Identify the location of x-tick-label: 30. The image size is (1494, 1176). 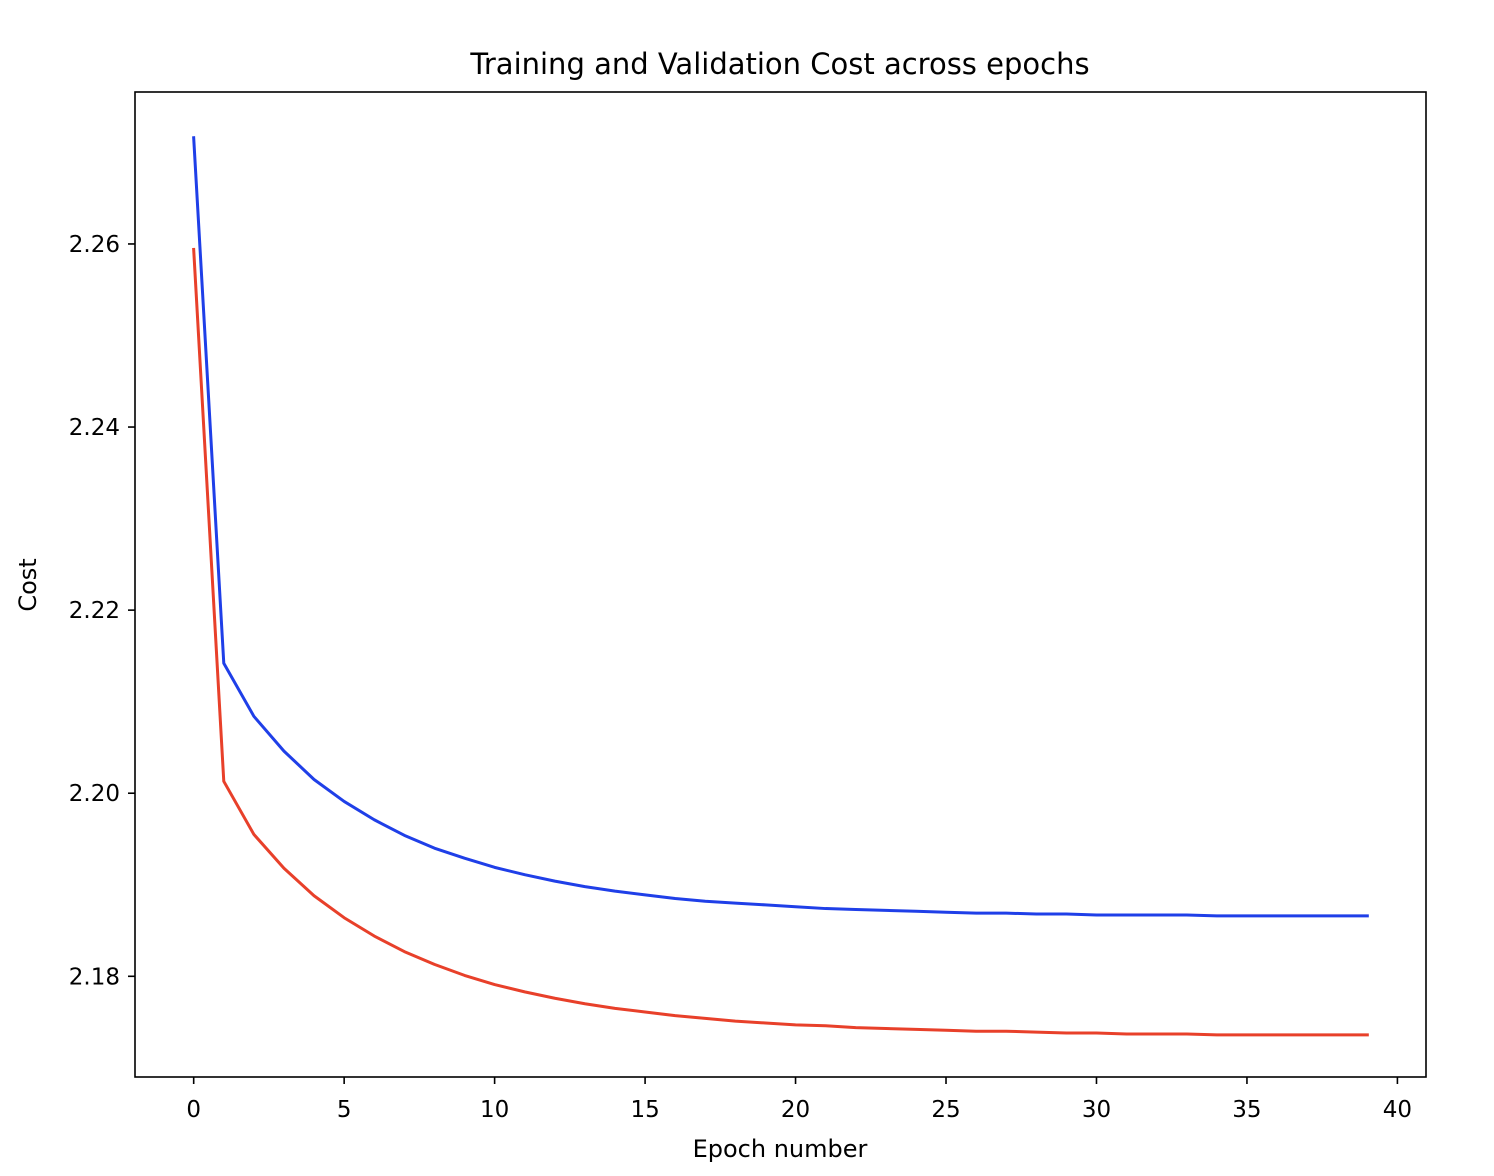
(1096, 1110).